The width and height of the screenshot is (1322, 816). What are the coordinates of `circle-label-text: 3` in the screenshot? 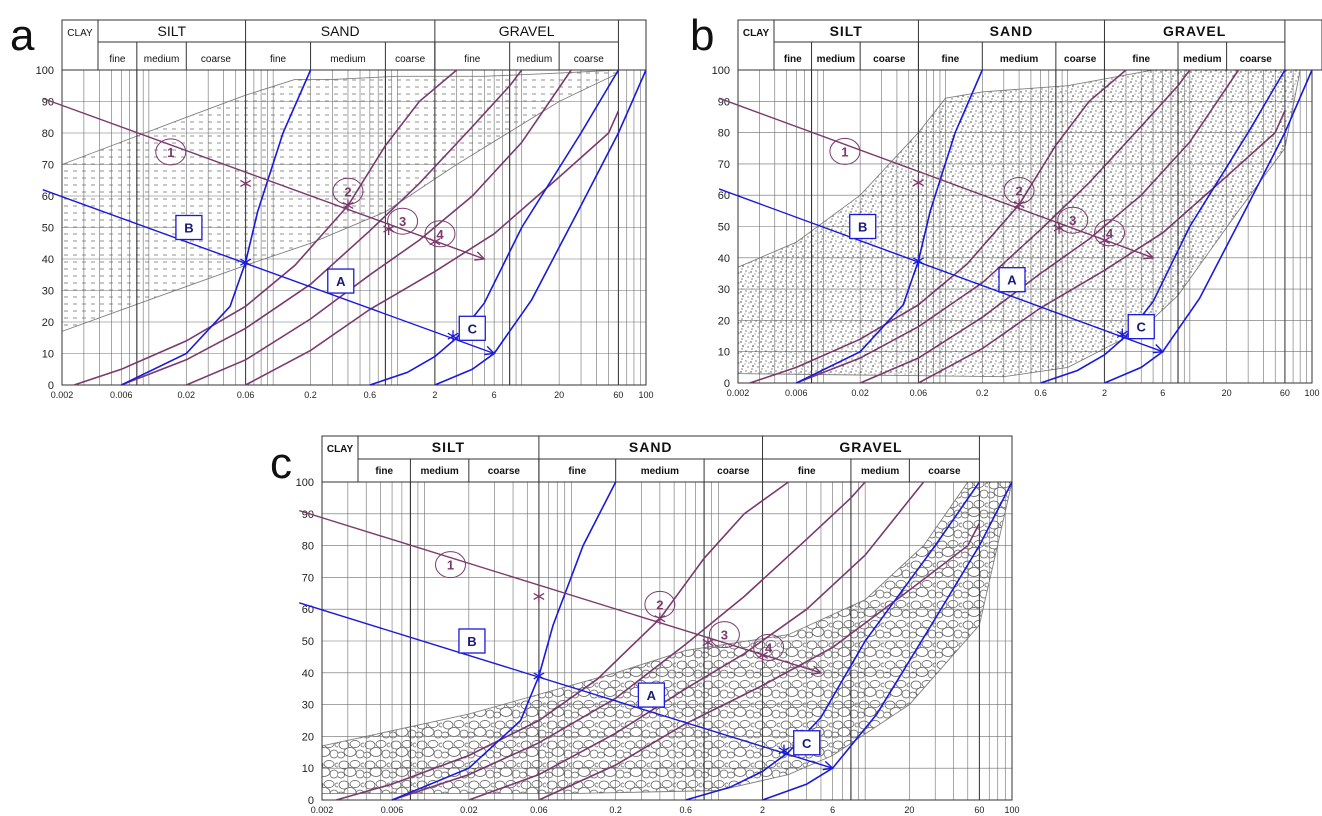 It's located at (1072, 220).